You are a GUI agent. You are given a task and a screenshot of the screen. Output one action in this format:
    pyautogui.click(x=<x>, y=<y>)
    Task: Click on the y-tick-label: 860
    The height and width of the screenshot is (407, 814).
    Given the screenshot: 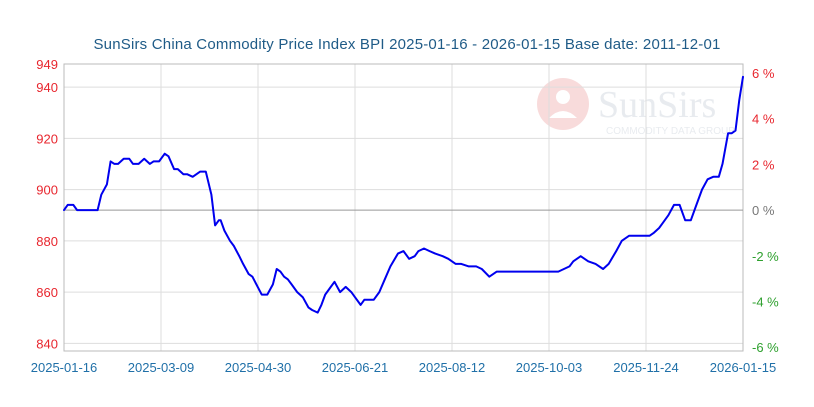 What is the action you would take?
    pyautogui.click(x=47, y=292)
    